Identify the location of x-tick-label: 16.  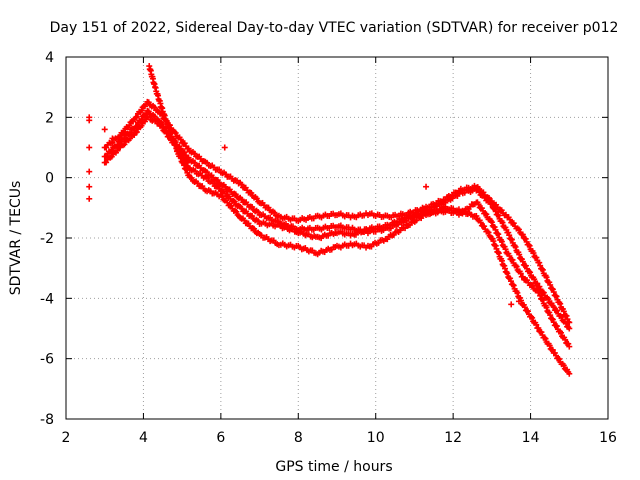
(608, 438).